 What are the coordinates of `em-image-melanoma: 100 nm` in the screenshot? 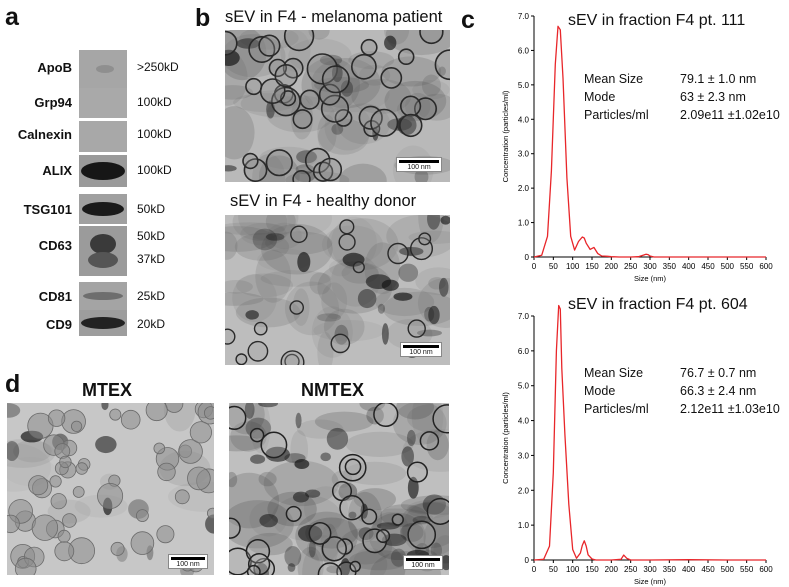 It's located at (337, 106).